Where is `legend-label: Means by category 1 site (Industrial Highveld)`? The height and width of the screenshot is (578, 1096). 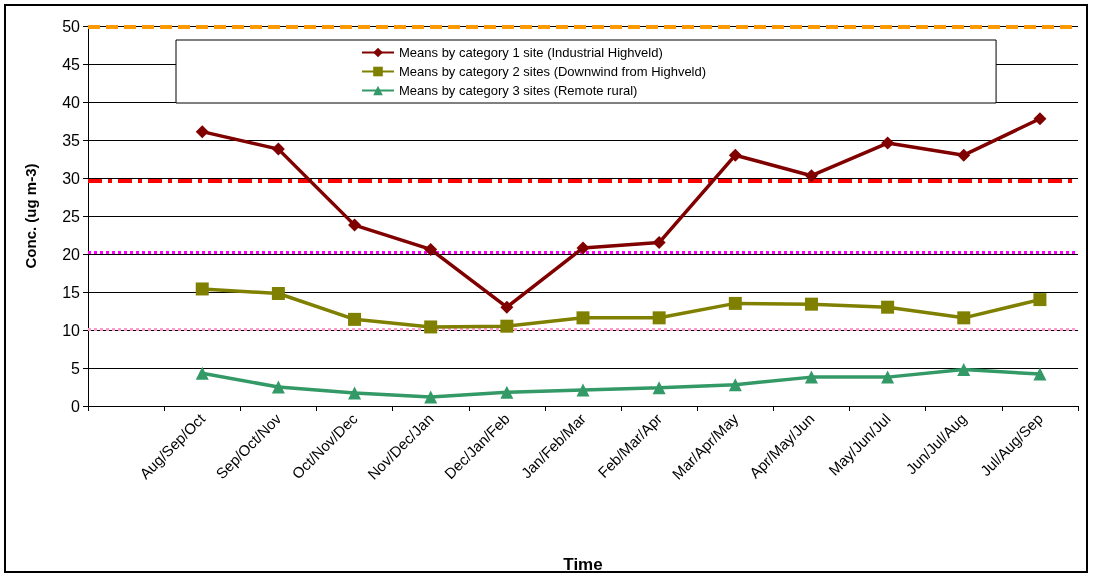
legend-label: Means by category 1 site (Industrial Highveld) is located at coordinates (531, 52).